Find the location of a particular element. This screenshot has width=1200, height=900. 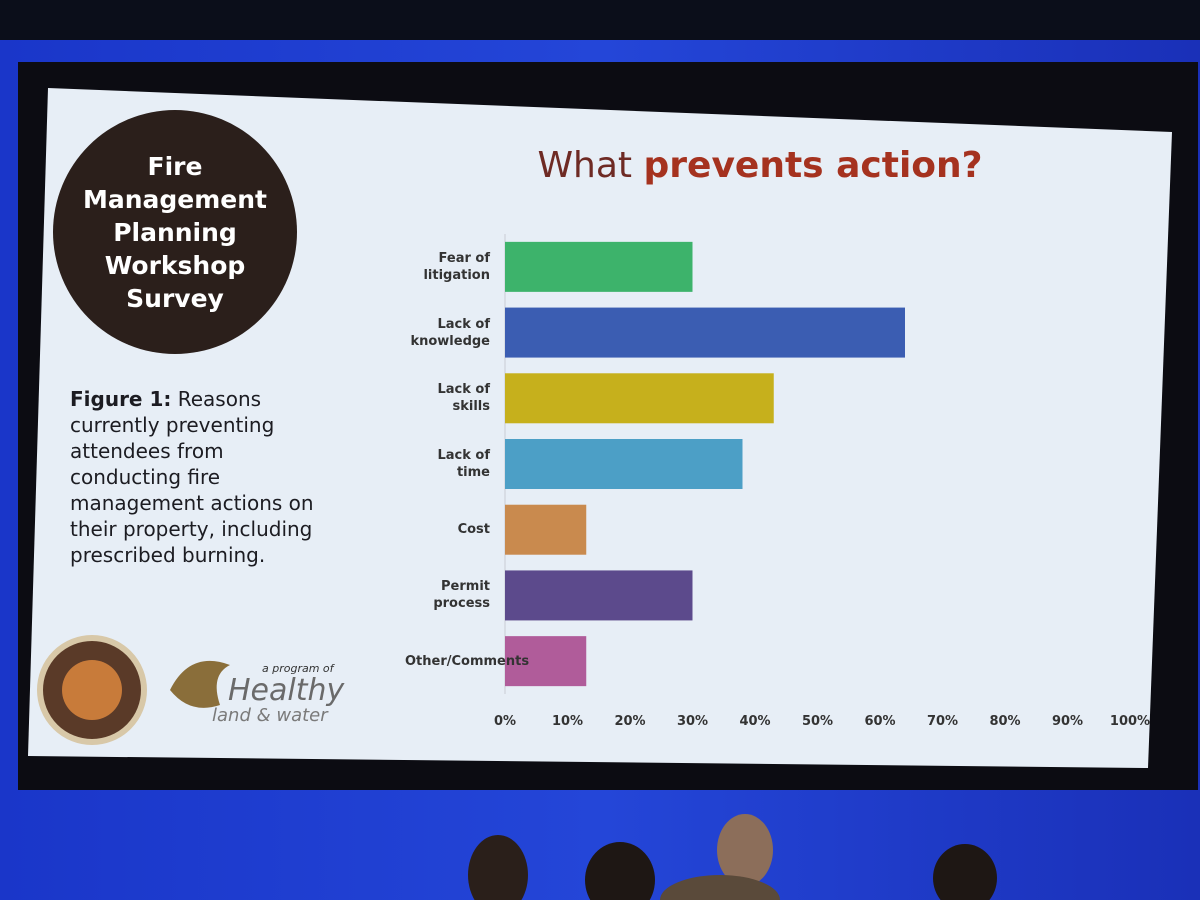

x-tick-label: 0% is located at coordinates (505, 721).